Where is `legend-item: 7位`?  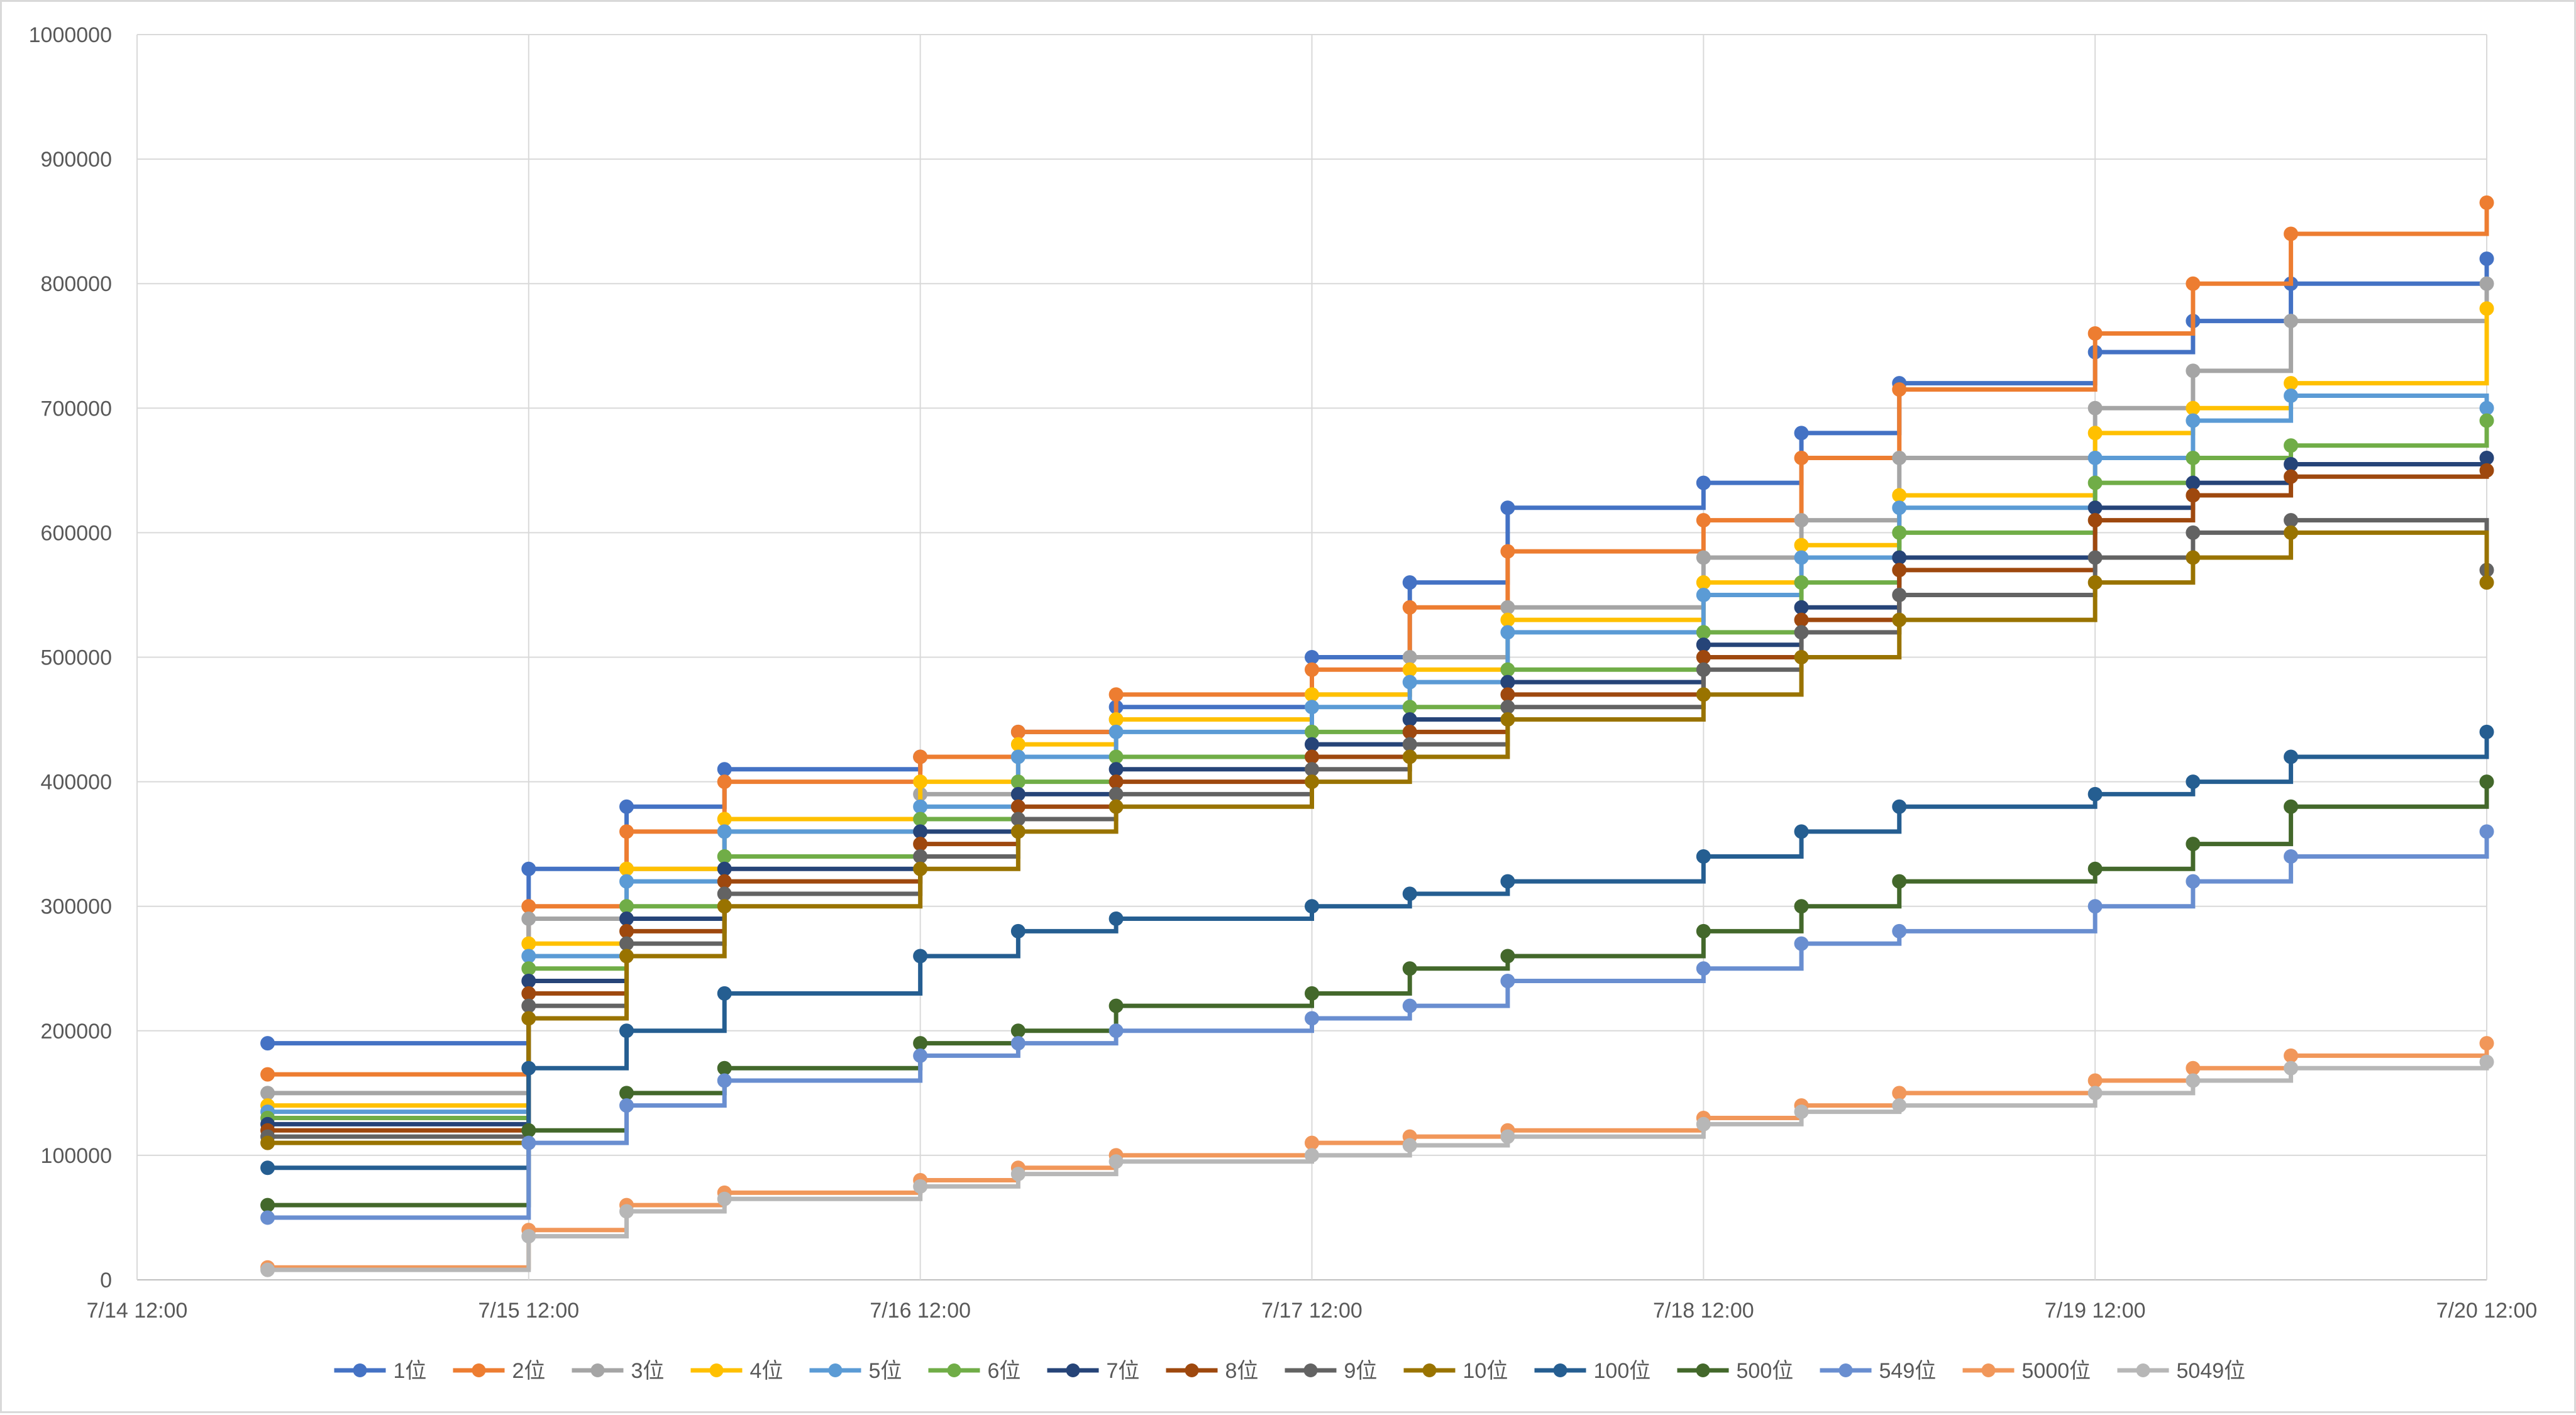 legend-item: 7位 is located at coordinates (1093, 1371).